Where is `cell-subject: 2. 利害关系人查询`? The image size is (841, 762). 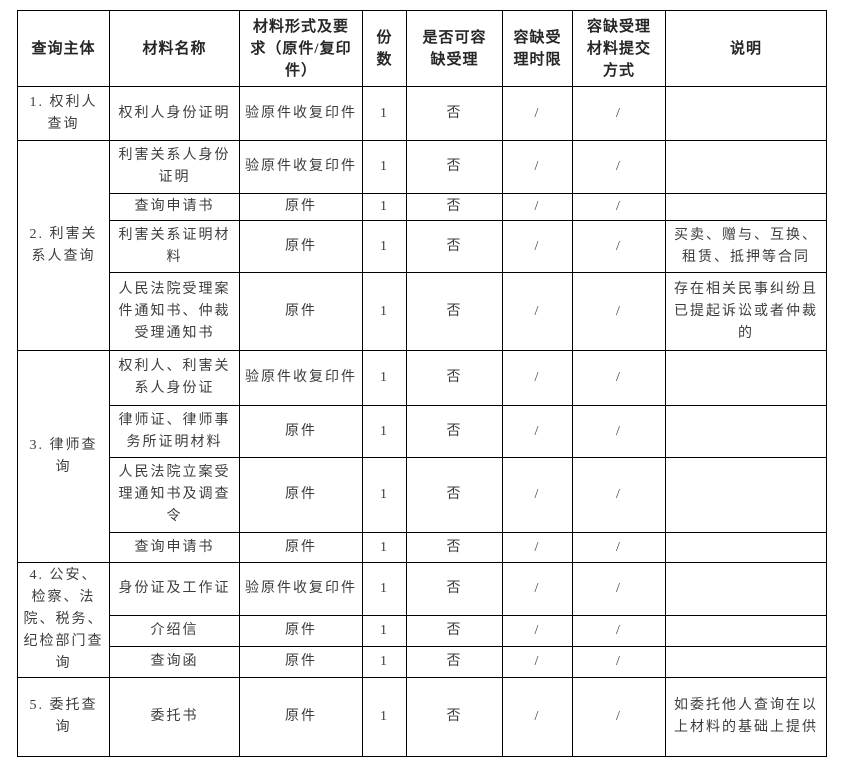 cell-subject: 2. 利害关系人查询 is located at coordinates (63, 245).